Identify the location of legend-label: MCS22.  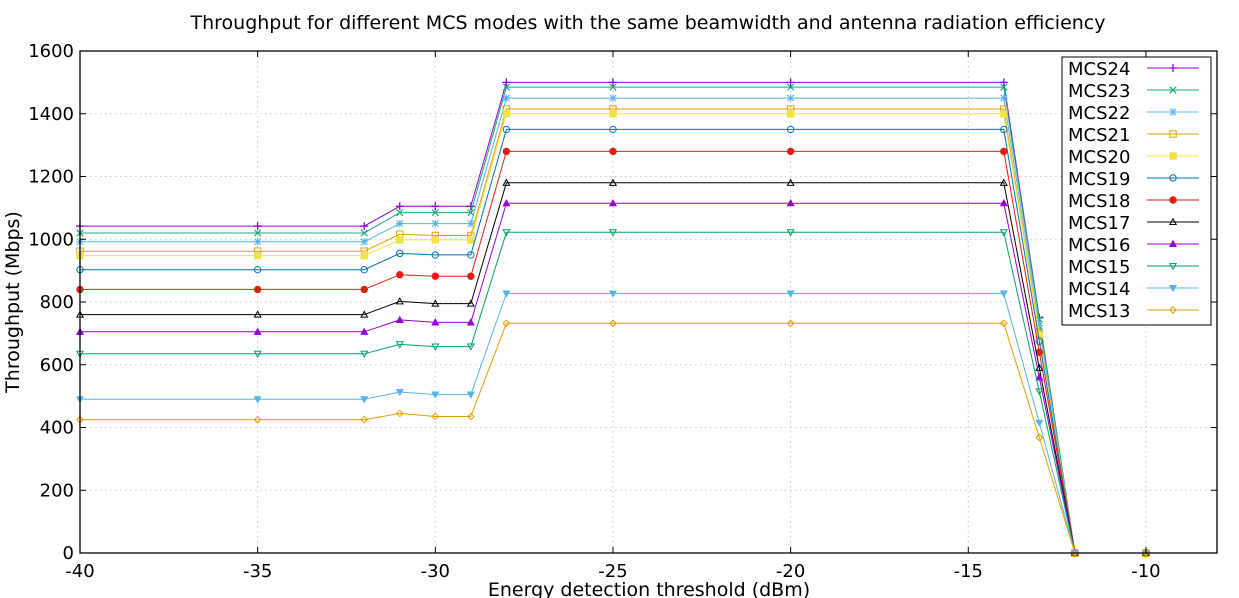
(1099, 113).